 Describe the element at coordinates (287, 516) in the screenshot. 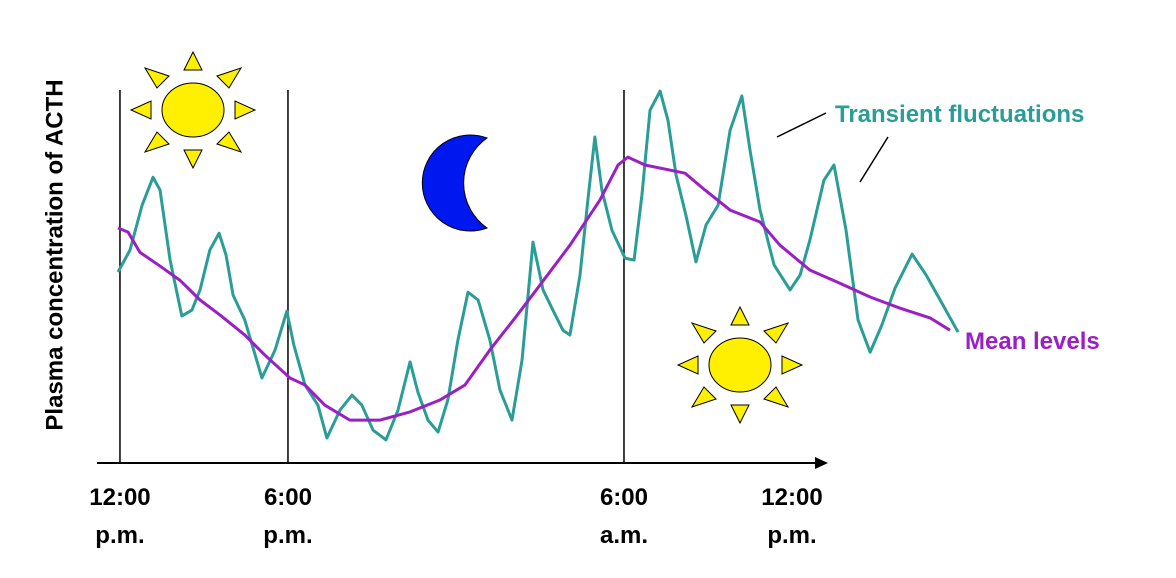

I see `x-tick-label: 6:00 p.m.` at that location.